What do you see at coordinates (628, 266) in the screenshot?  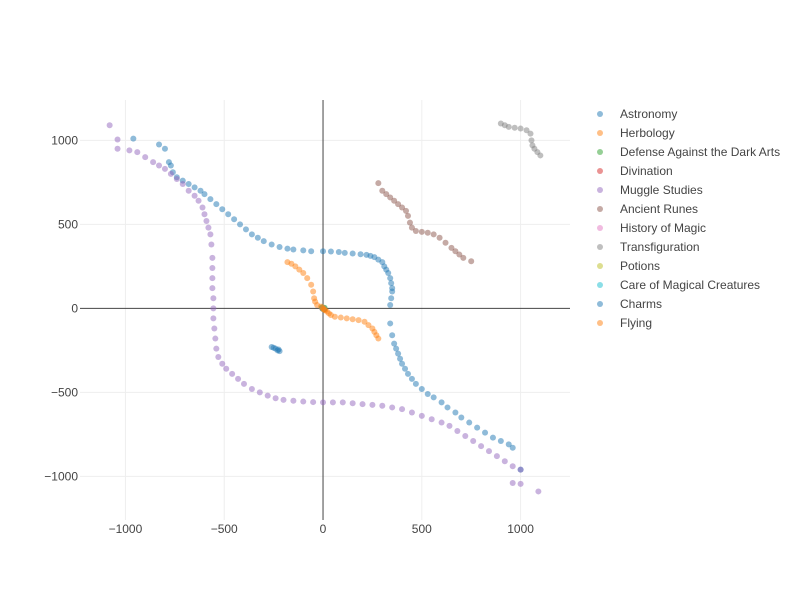 I see `legend-item: Potions` at bounding box center [628, 266].